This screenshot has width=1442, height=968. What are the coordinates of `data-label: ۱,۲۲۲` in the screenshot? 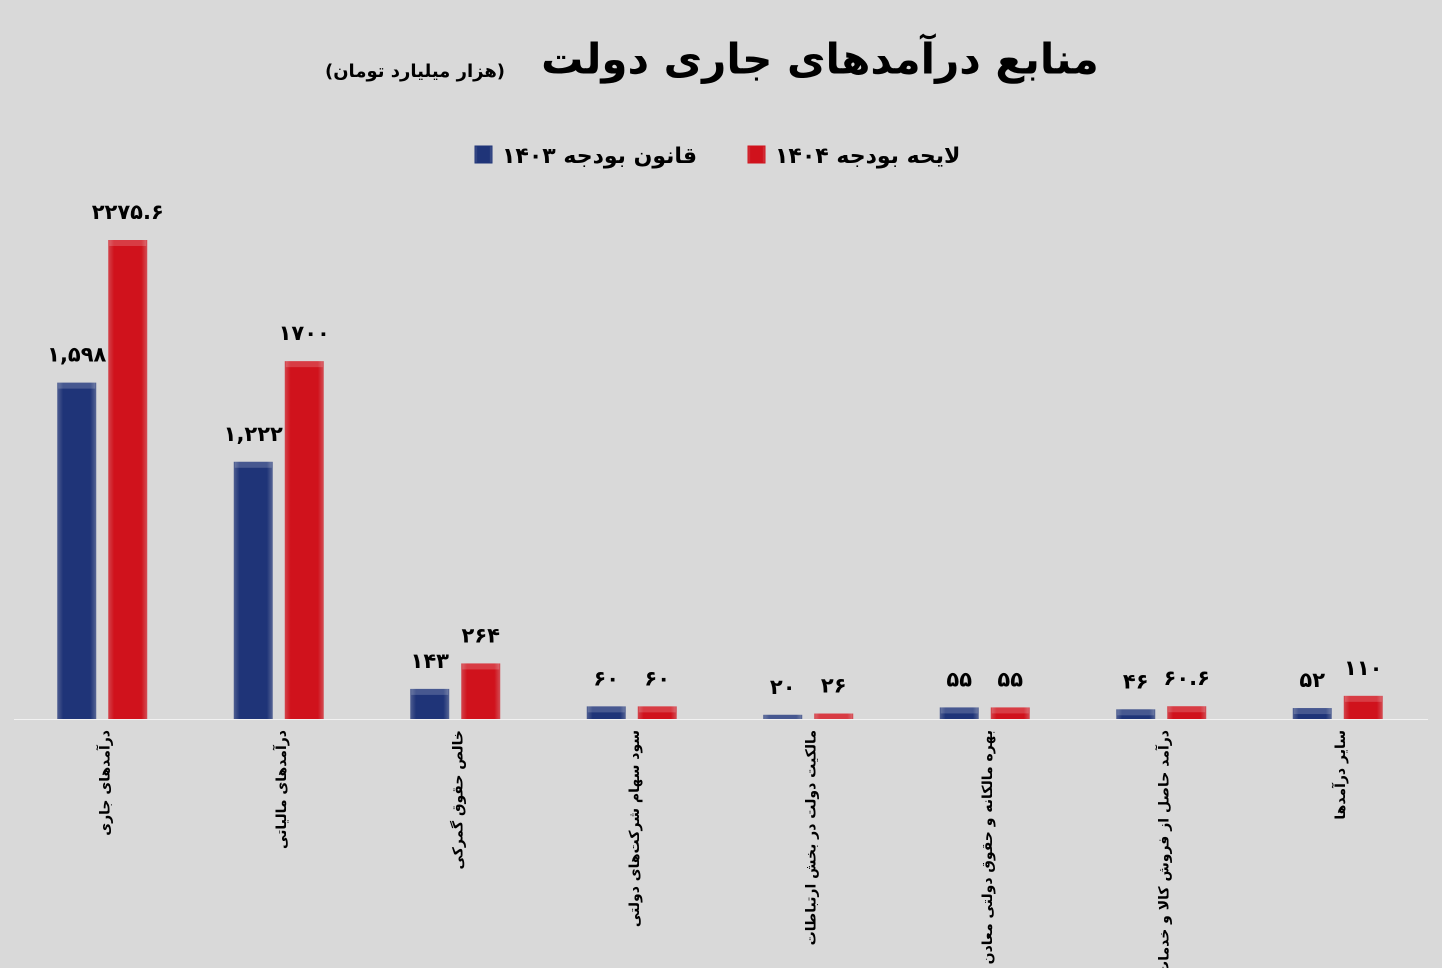 It's located at (253, 434).